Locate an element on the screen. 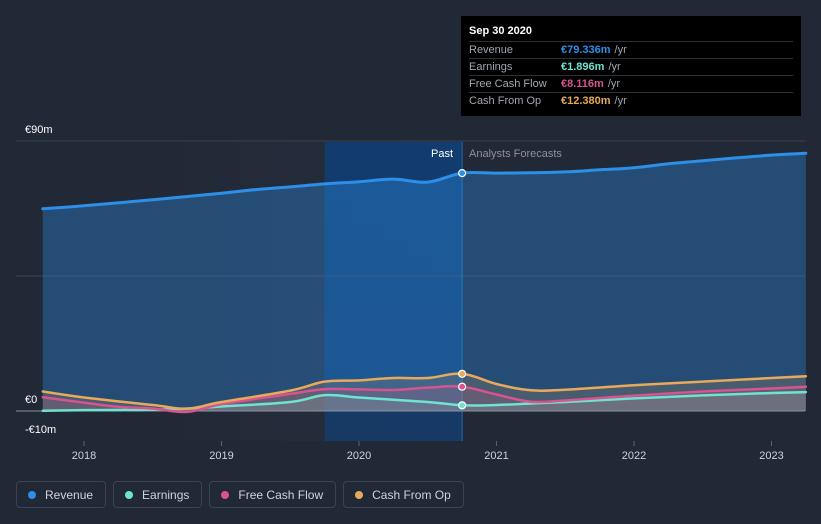 The image size is (821, 524). tooltip-label: Earnings is located at coordinates (491, 67).